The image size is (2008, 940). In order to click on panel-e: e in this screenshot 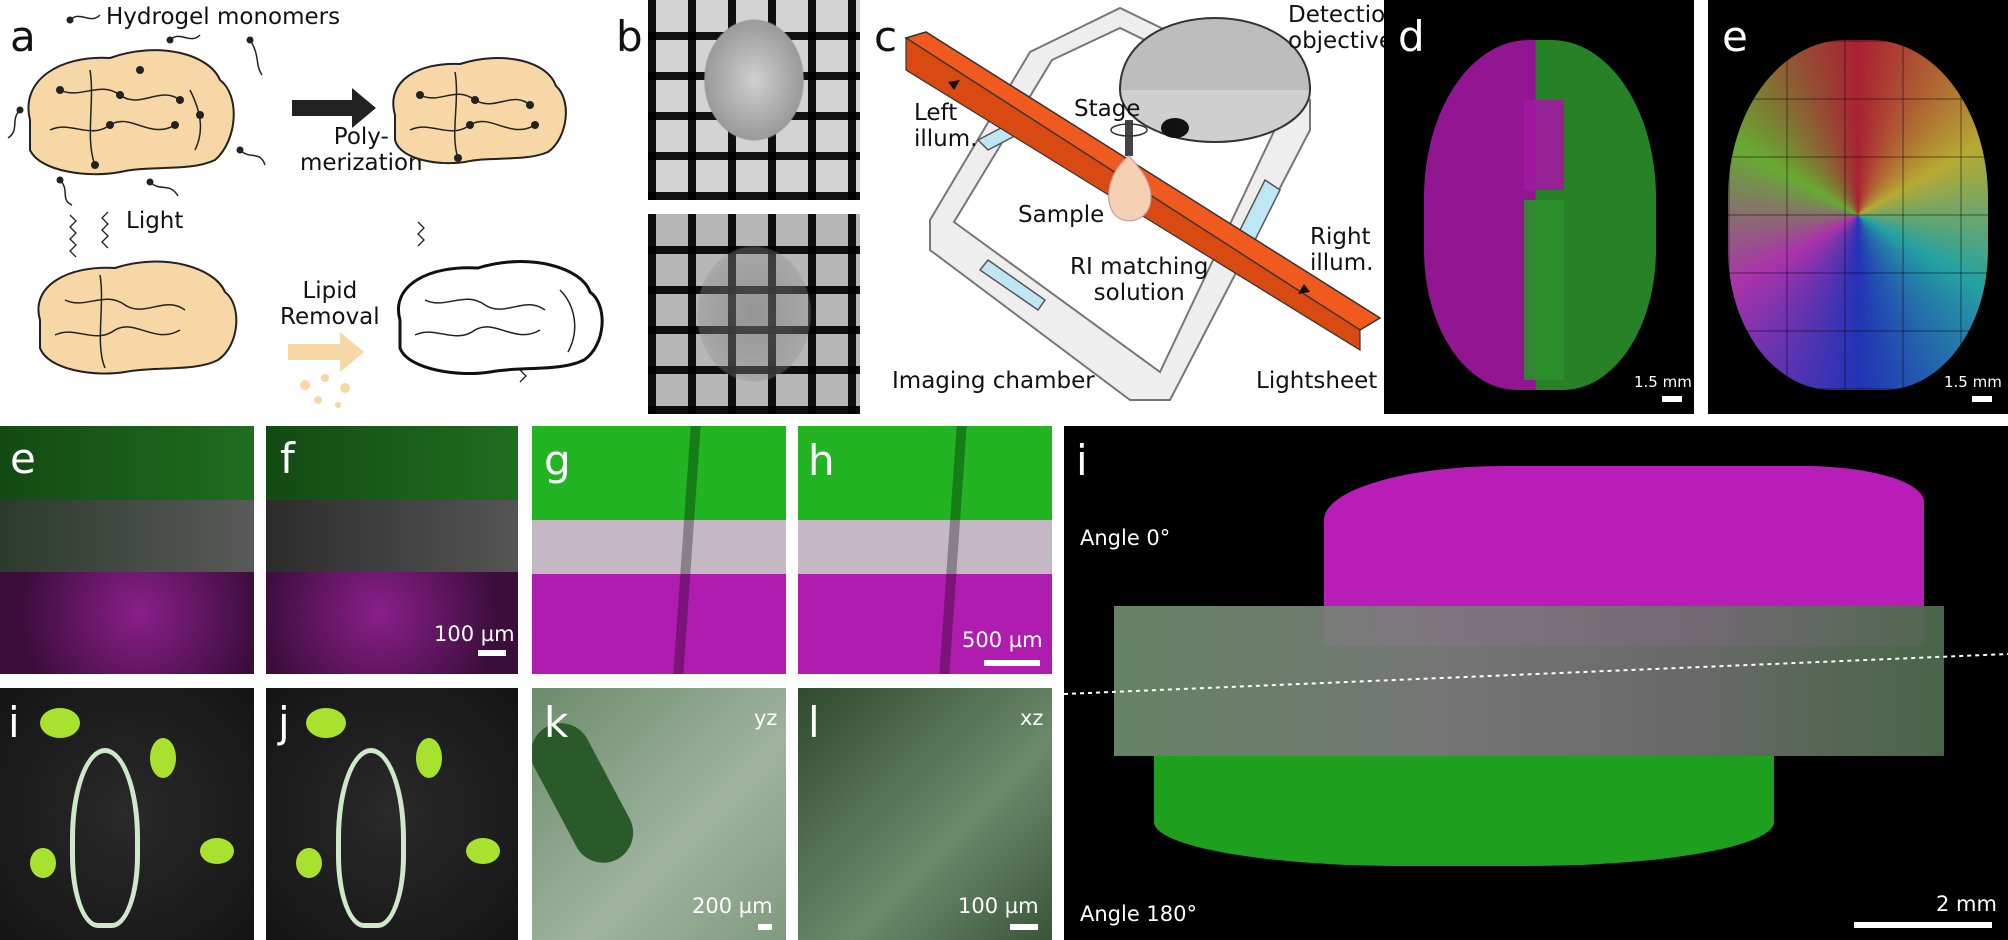, I will do `click(127, 550)`.